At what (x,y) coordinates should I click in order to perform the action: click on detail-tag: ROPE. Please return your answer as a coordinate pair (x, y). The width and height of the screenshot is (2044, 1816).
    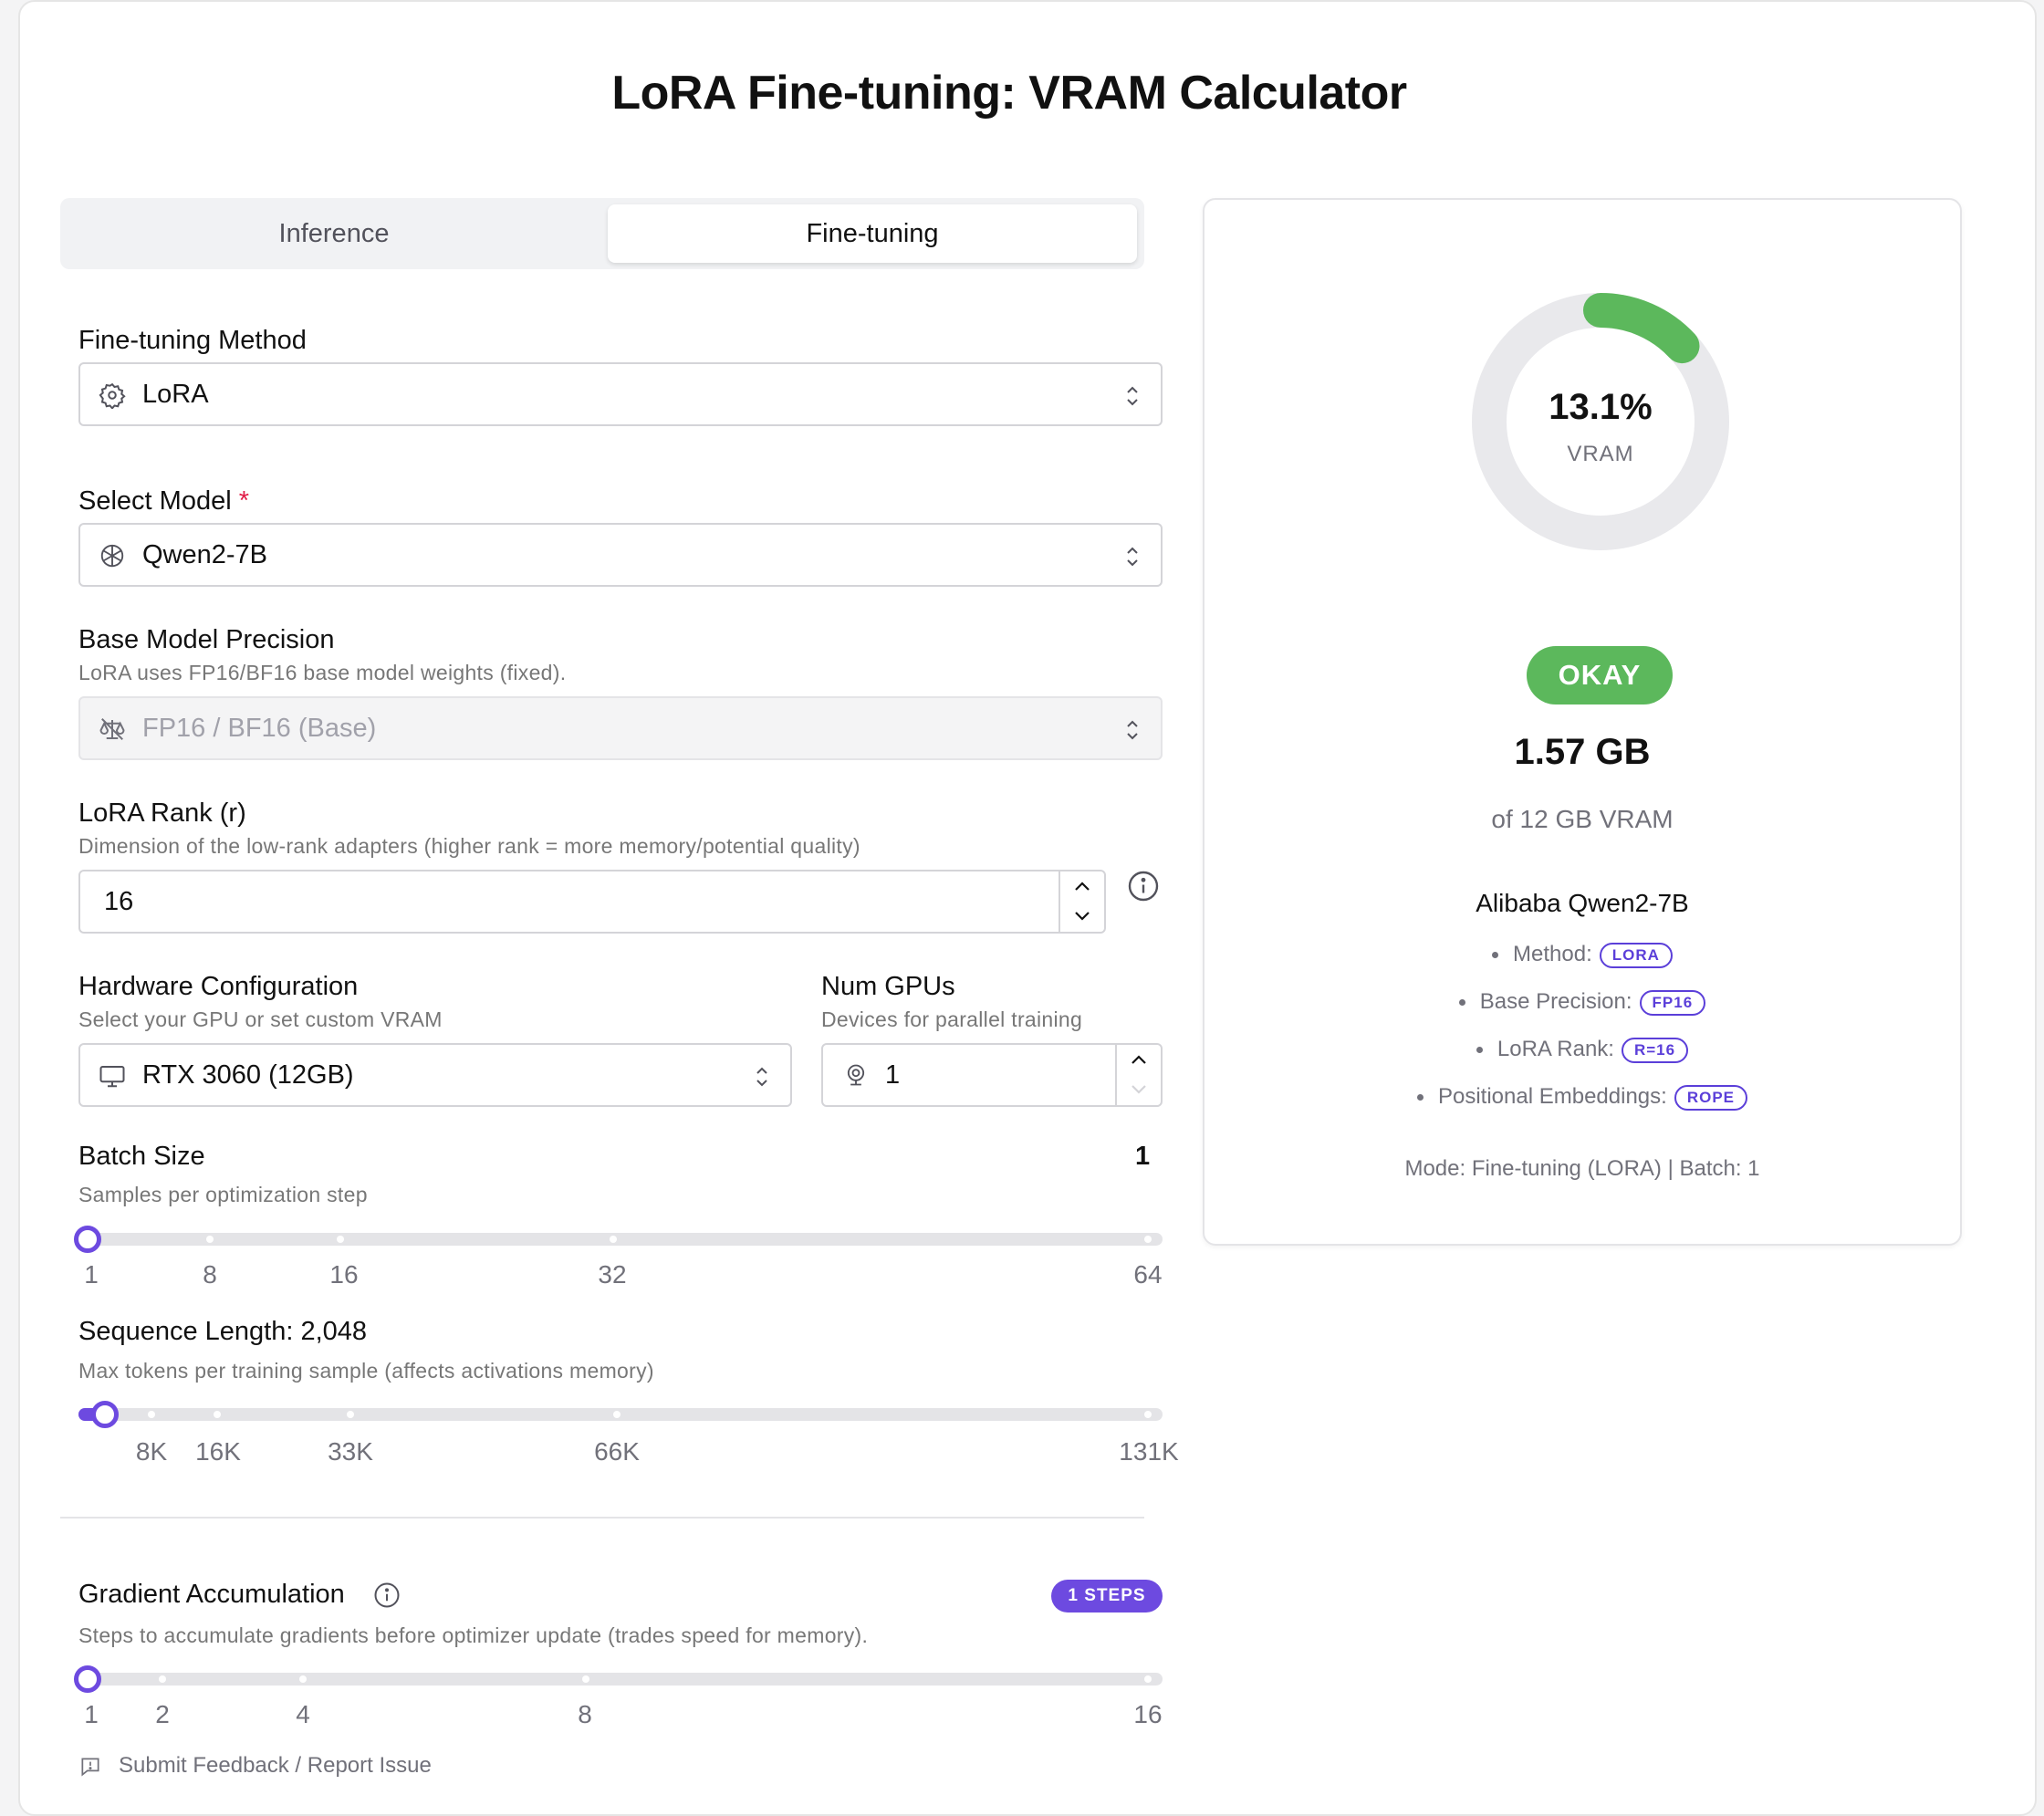
    Looking at the image, I should click on (1710, 1097).